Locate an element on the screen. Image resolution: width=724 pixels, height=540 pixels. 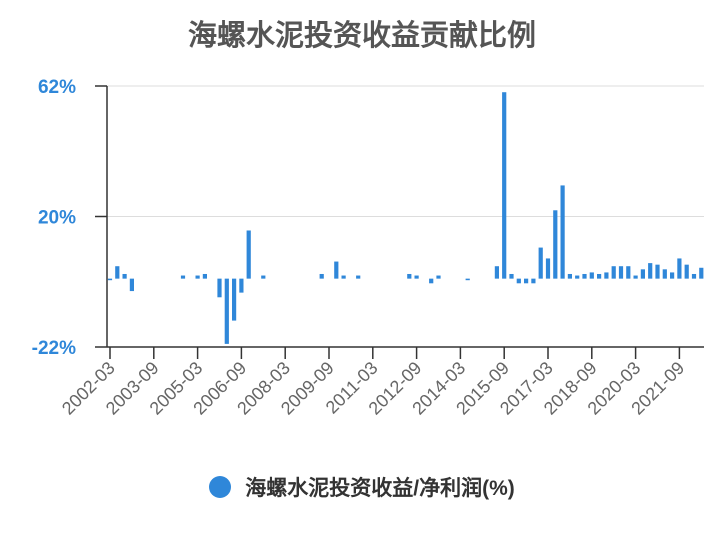
y-tick-label: 20% is located at coordinates (57, 218).